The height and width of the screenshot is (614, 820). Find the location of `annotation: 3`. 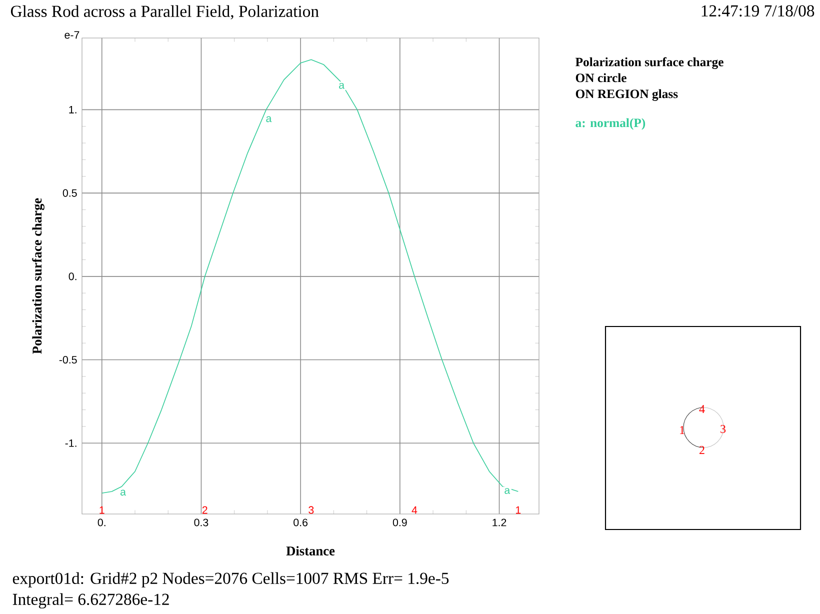

annotation: 3 is located at coordinates (311, 510).